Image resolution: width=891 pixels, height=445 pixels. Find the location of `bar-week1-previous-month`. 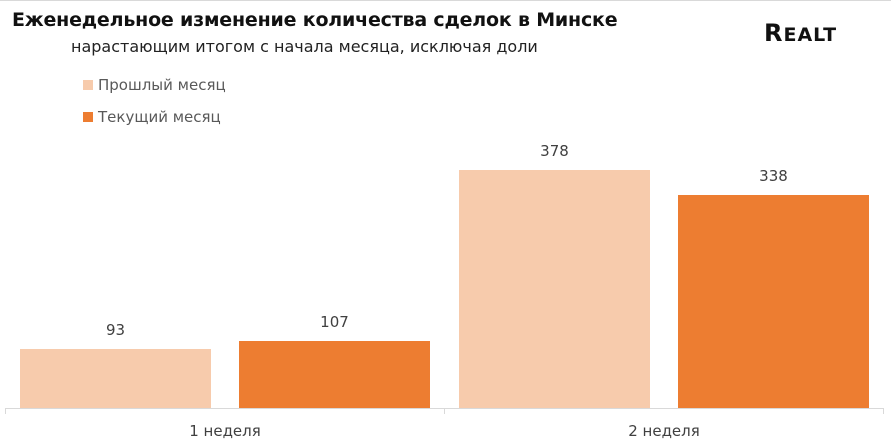

bar-week1-previous-month is located at coordinates (115, 378).